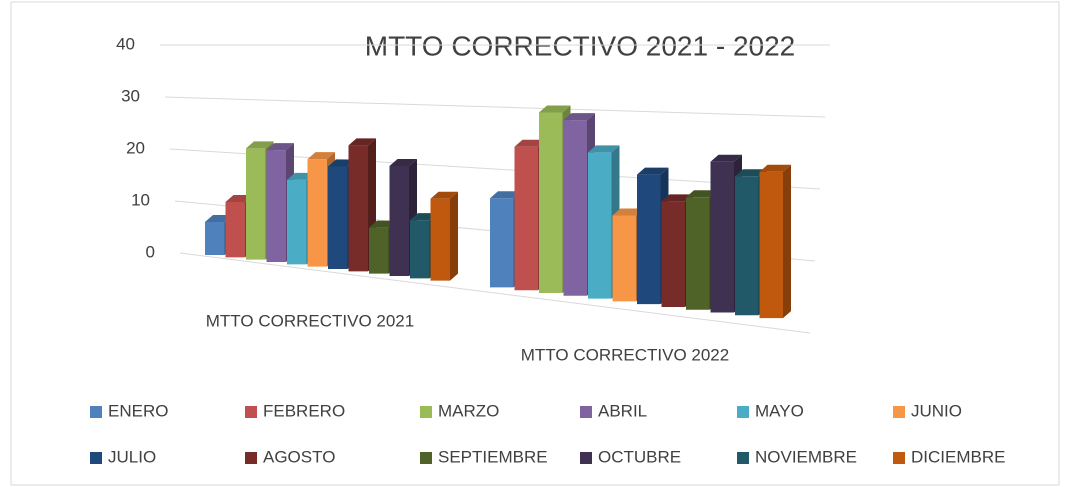  What do you see at coordinates (150, 251) in the screenshot?
I see `y-tick-label: 0` at bounding box center [150, 251].